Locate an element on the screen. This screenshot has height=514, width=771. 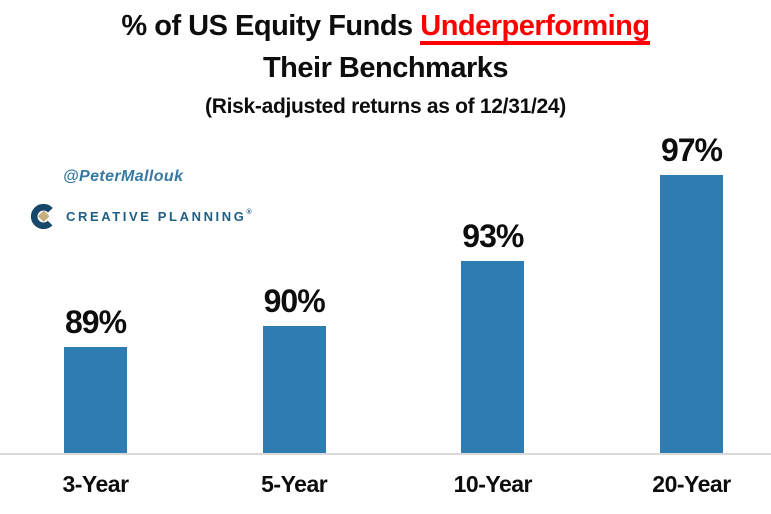
bar-value-label: 93% is located at coordinates (493, 236).